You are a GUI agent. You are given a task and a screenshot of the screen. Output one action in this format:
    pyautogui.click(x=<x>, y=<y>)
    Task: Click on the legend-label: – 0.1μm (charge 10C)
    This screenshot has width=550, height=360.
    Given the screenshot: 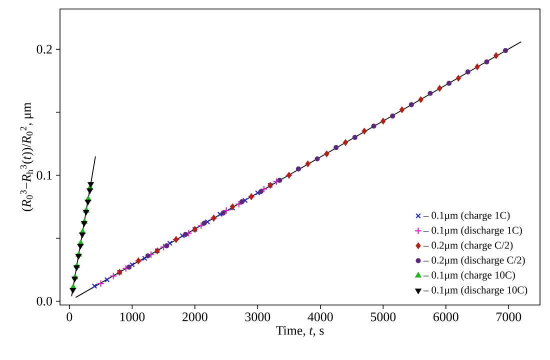 What is the action you would take?
    pyautogui.click(x=469, y=276)
    